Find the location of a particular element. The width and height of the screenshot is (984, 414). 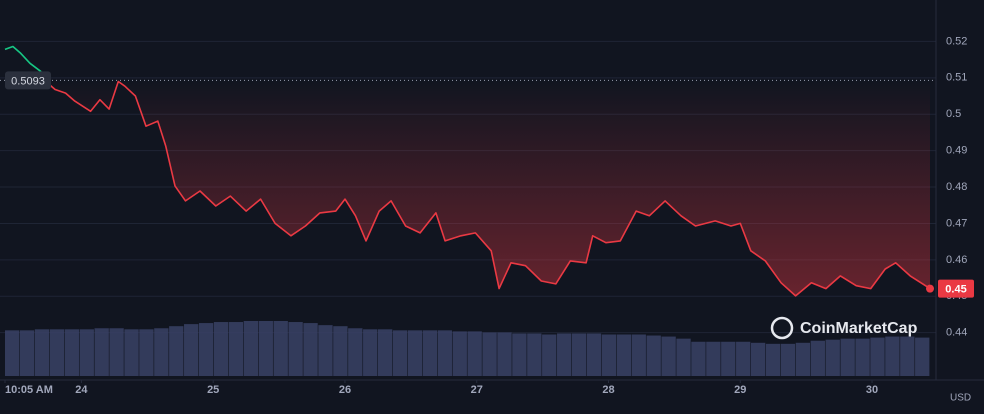

volume-bars is located at coordinates (467, 348).